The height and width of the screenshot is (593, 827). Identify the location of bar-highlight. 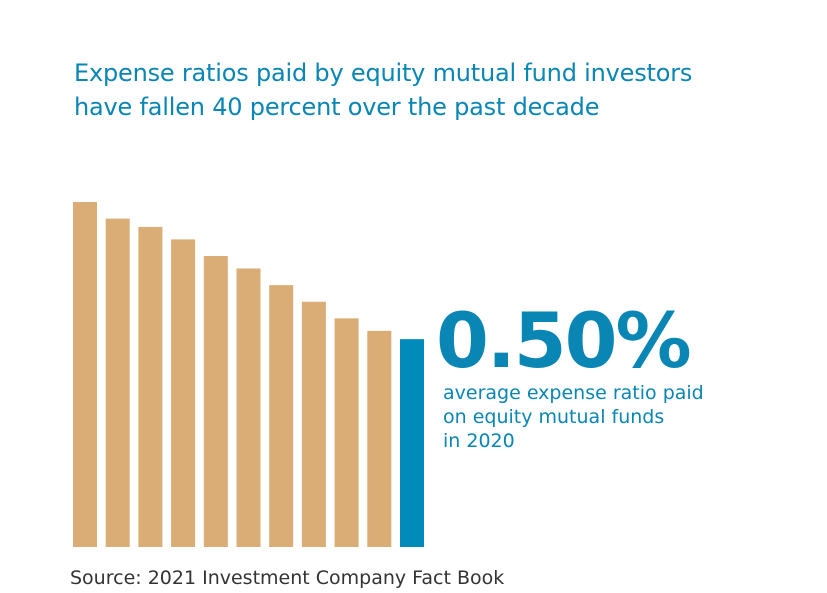
(412, 443).